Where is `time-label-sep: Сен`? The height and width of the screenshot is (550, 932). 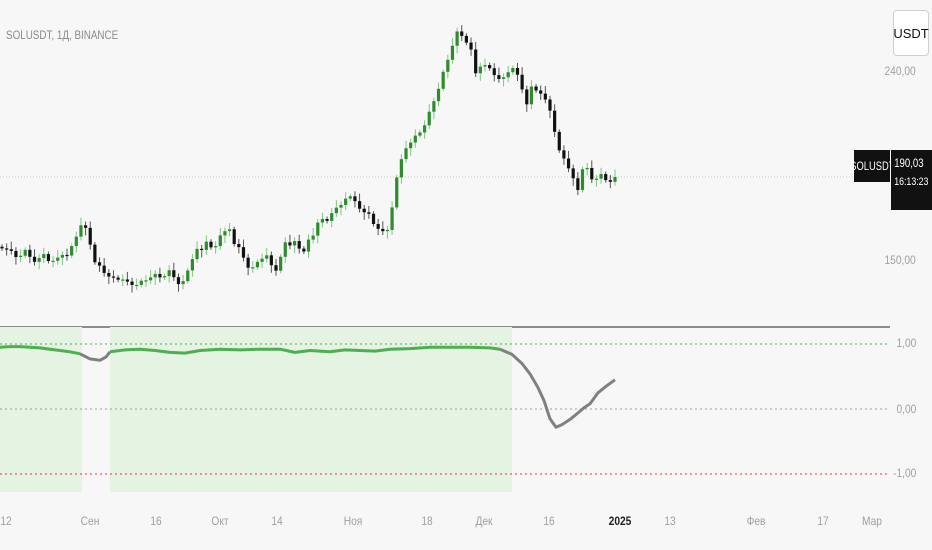 time-label-sep: Сен is located at coordinates (90, 521).